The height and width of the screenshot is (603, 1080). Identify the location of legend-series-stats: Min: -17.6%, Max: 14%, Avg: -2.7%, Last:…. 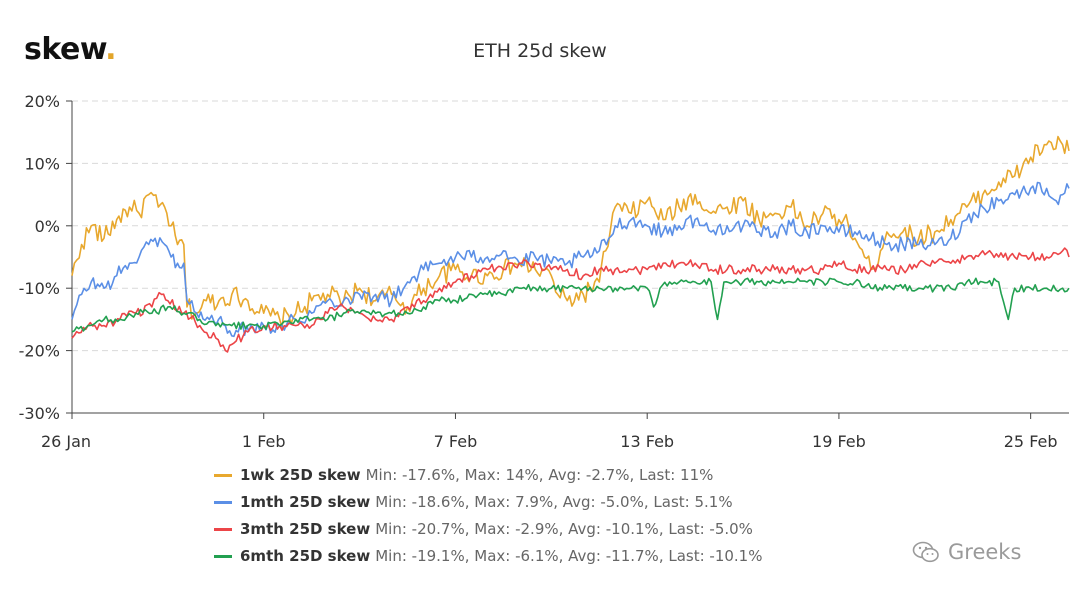
(539, 475).